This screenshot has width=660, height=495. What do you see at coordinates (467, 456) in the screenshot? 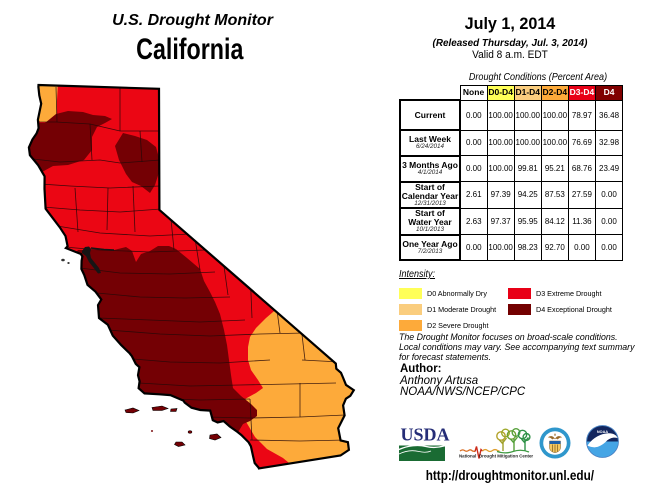
I see `svg-text: National` at bounding box center [467, 456].